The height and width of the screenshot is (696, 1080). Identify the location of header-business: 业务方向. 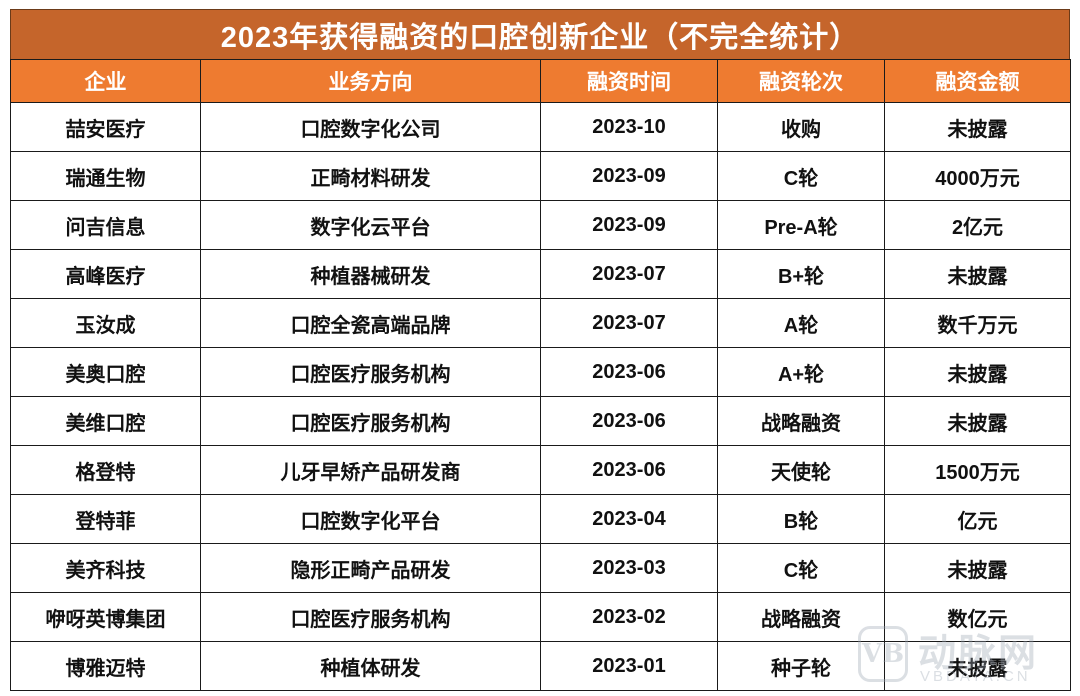
(370, 81).